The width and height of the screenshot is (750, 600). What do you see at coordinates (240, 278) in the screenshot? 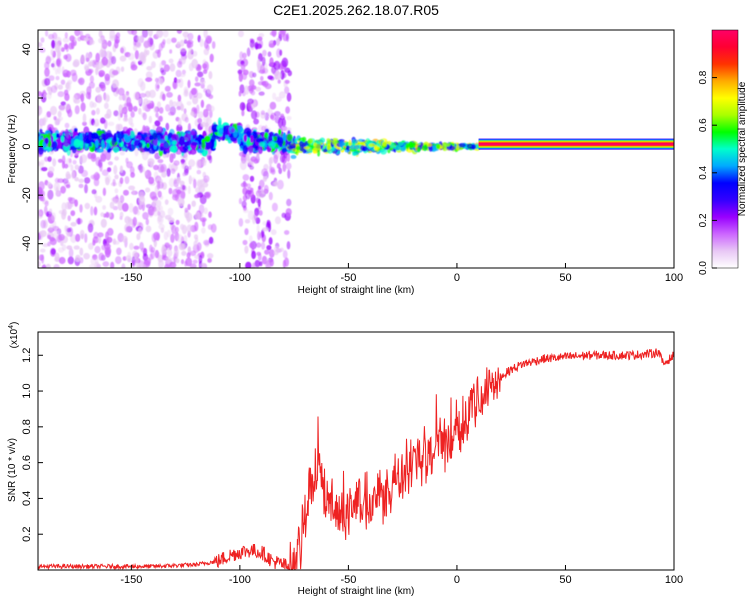
I see `x-tick-label: -100` at bounding box center [240, 278].